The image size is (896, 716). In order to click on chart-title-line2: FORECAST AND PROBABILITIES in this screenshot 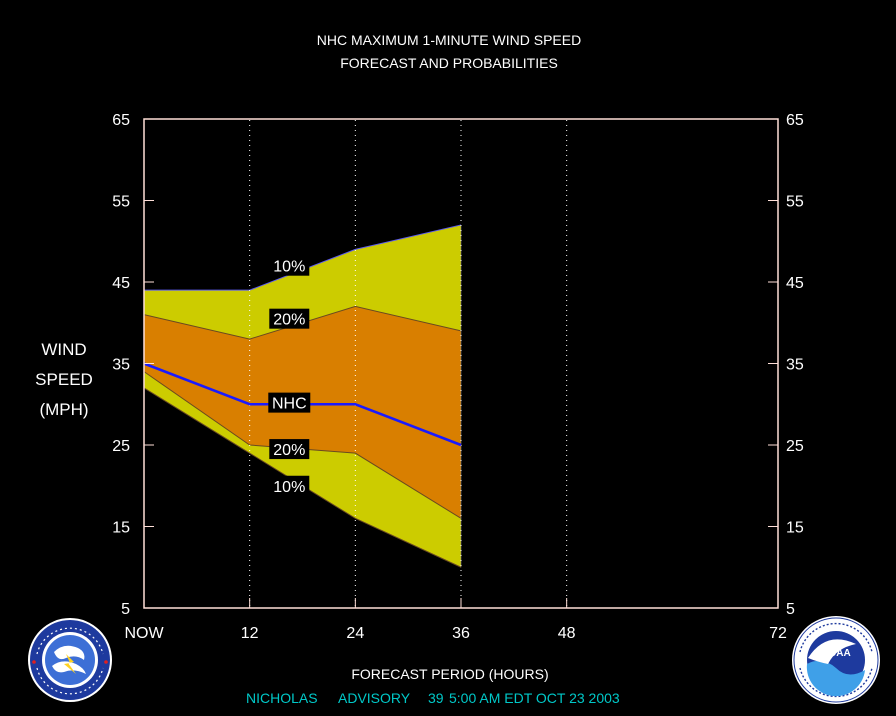, I will do `click(449, 63)`.